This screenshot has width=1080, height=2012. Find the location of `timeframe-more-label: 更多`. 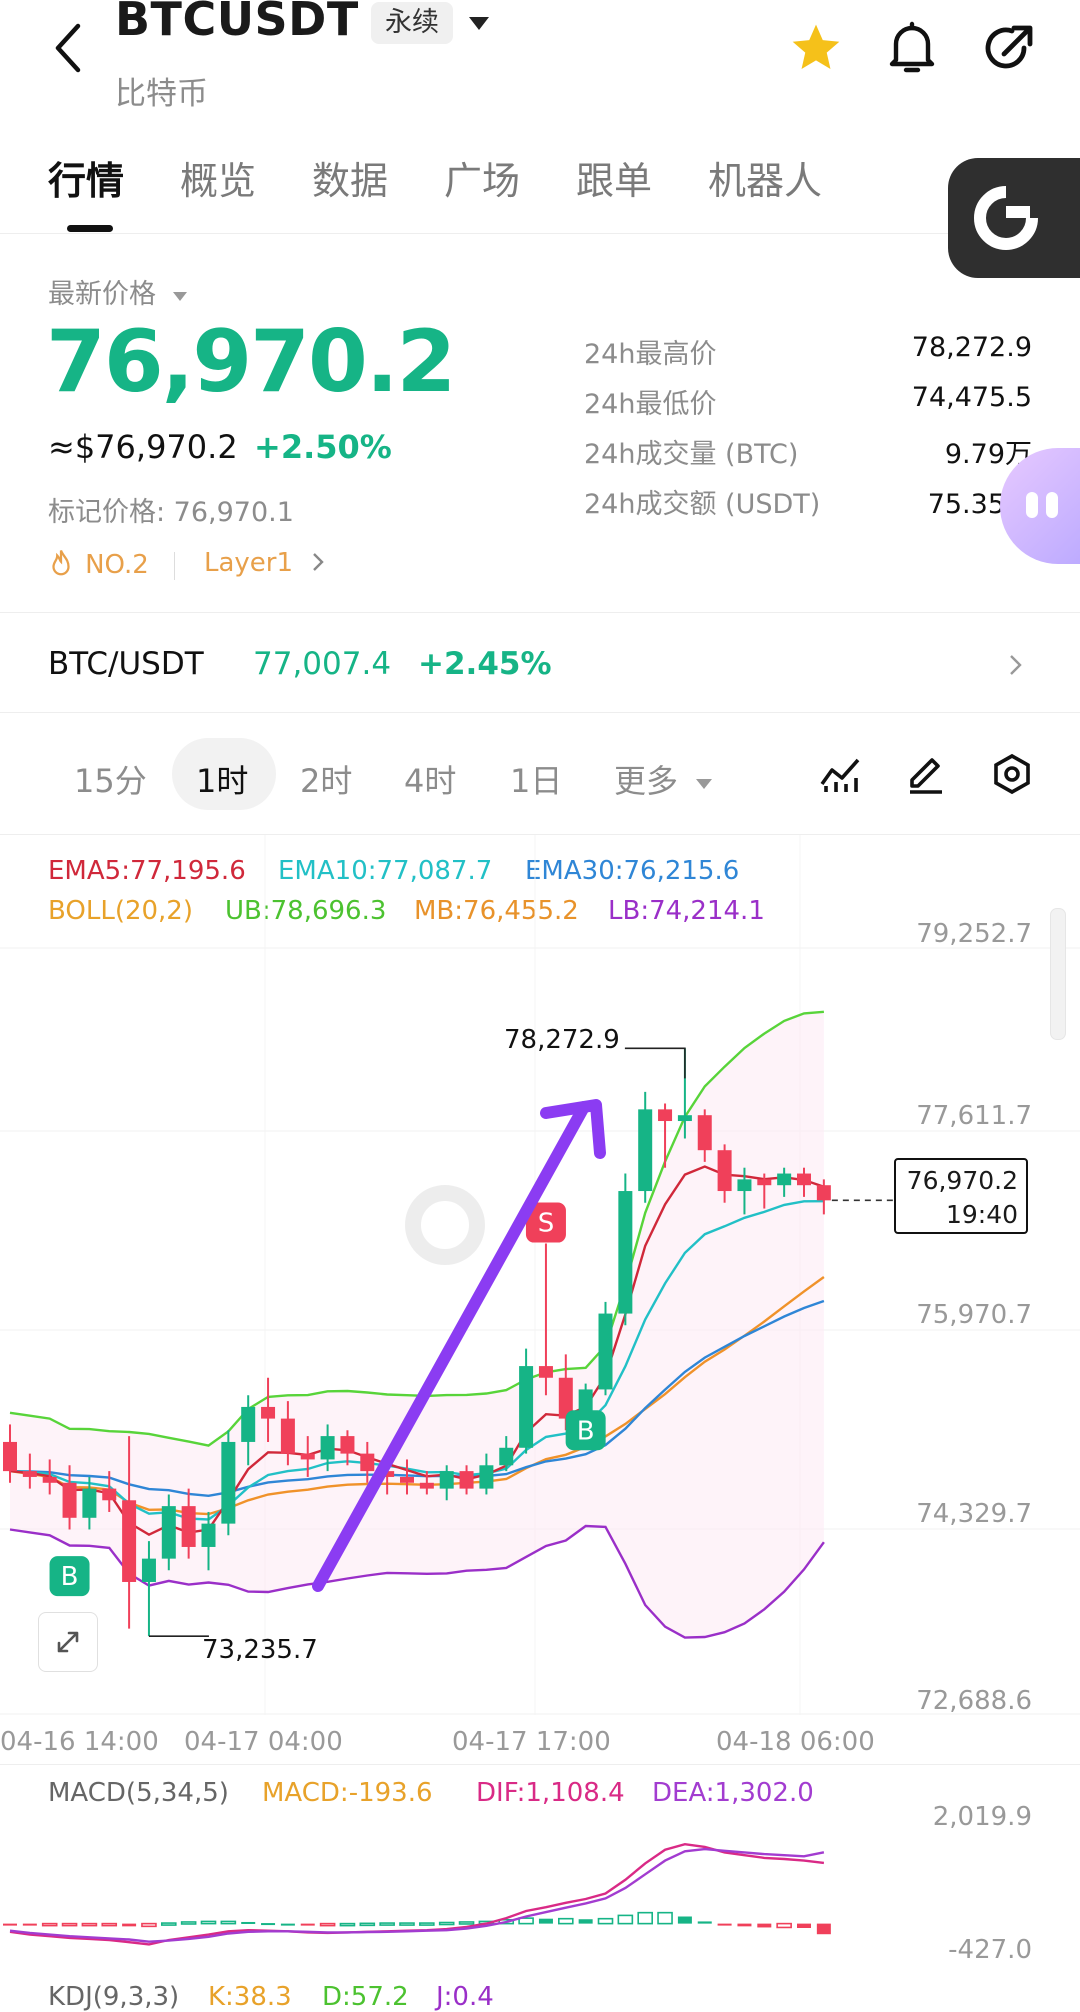

timeframe-more-label: 更多 is located at coordinates (646, 781).